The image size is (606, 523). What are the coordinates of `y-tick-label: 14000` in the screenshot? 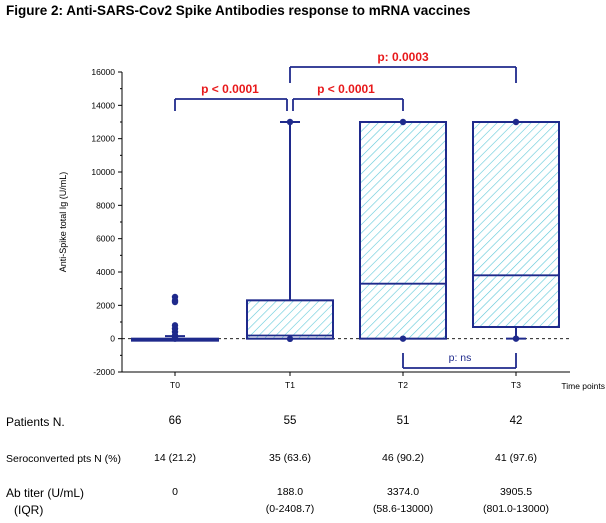 It's located at (103, 105).